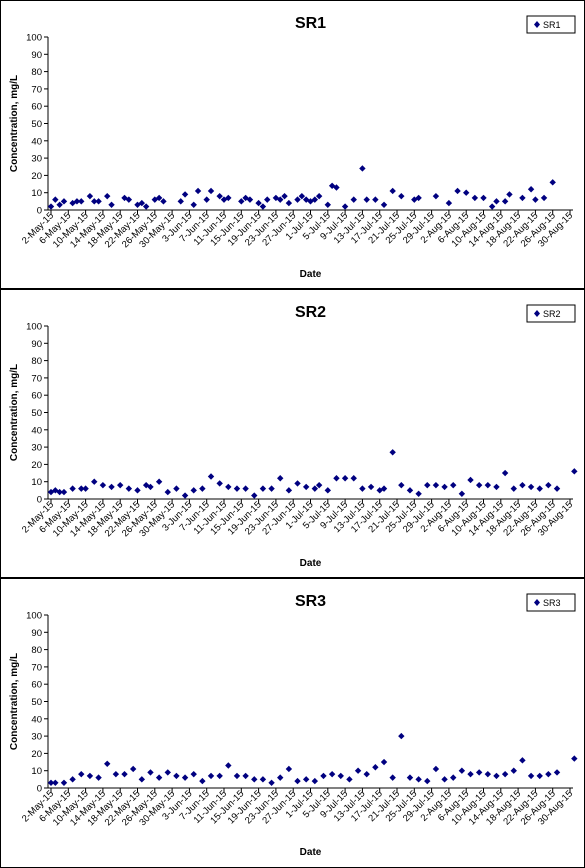  Describe the element at coordinates (310, 601) in the screenshot. I see `chart-title: SR3` at that location.